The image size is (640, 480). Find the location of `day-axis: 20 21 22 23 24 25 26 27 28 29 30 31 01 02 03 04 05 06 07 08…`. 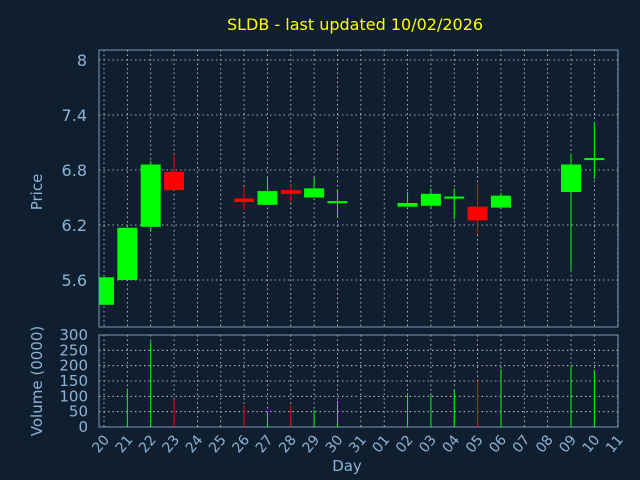

day-axis: 20 21 22 23 24 25 26 27 28 29 30 31 01 02 03 04 05 06 07 08… is located at coordinates (357, 444).